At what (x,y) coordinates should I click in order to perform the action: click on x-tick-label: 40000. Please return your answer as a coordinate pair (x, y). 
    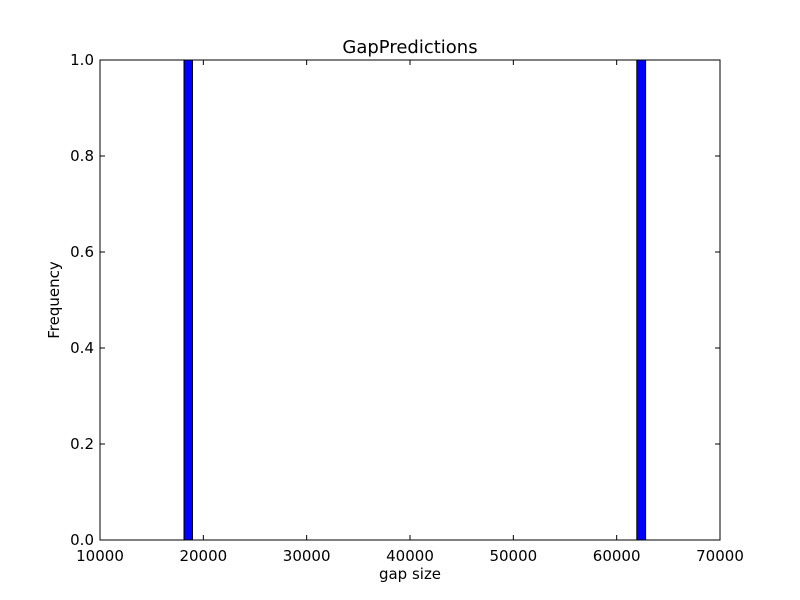
    Looking at the image, I should click on (410, 556).